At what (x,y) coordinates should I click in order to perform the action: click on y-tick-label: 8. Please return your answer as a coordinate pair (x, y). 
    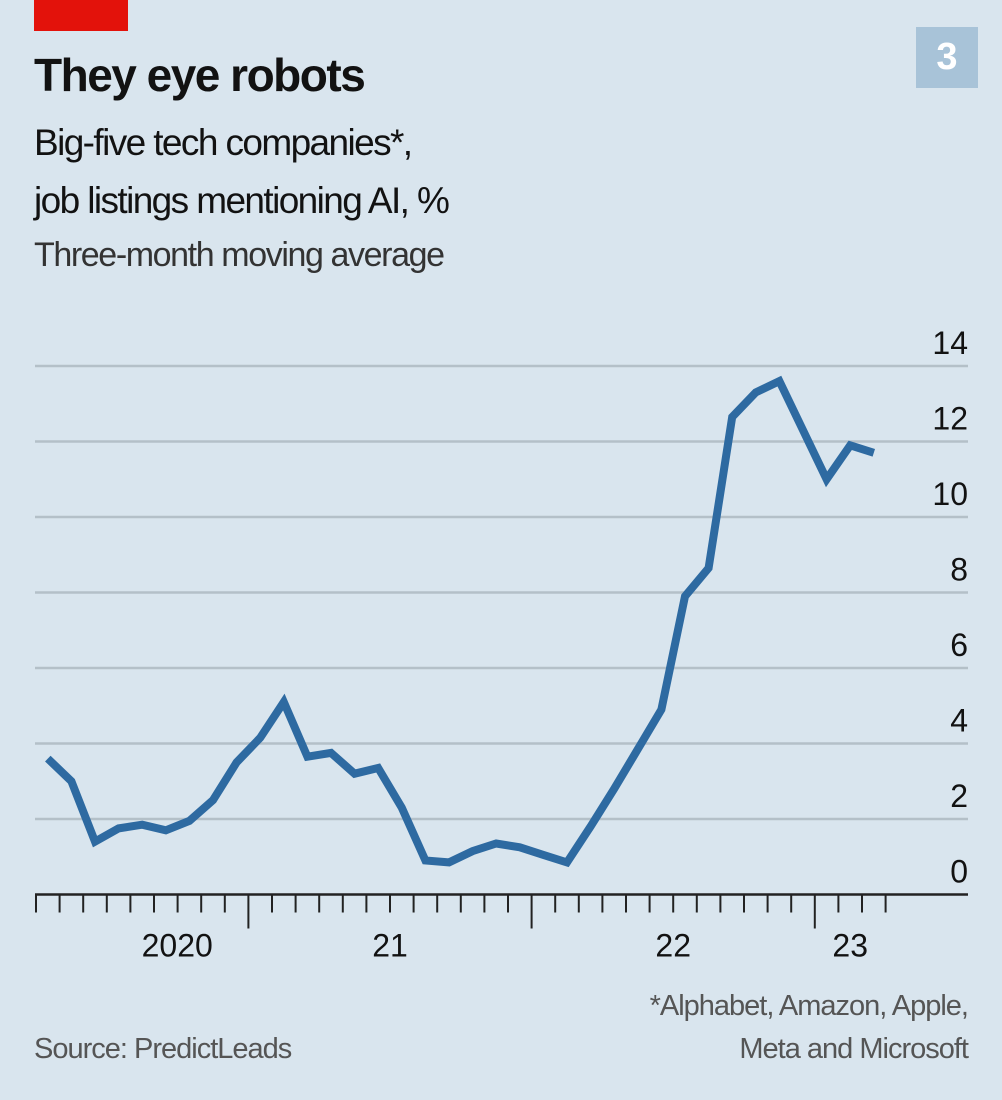
    Looking at the image, I should click on (959, 570).